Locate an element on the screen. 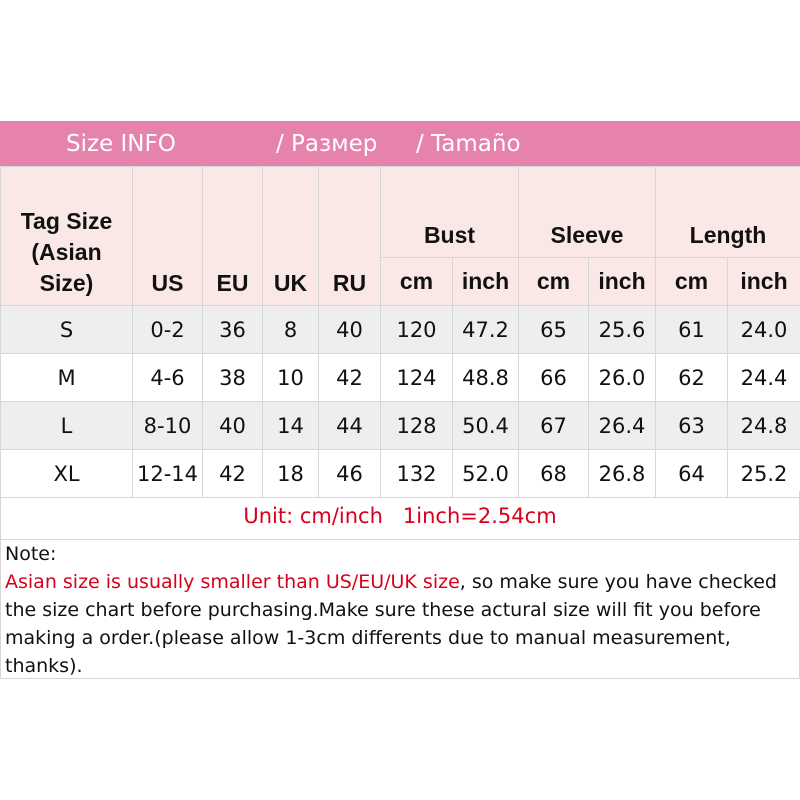 The height and width of the screenshot is (800, 800). tag-line: Size) is located at coordinates (66, 283).